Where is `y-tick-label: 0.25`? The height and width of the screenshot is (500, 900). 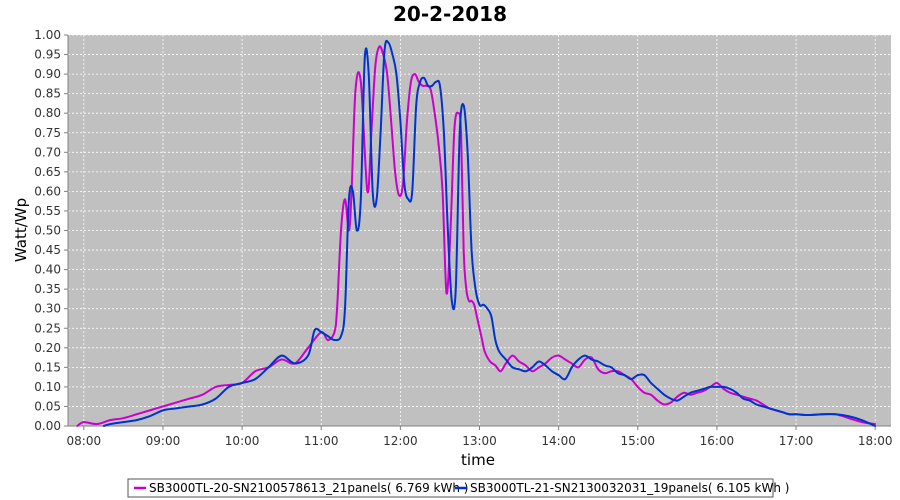 y-tick-label: 0.25 is located at coordinates (47, 328).